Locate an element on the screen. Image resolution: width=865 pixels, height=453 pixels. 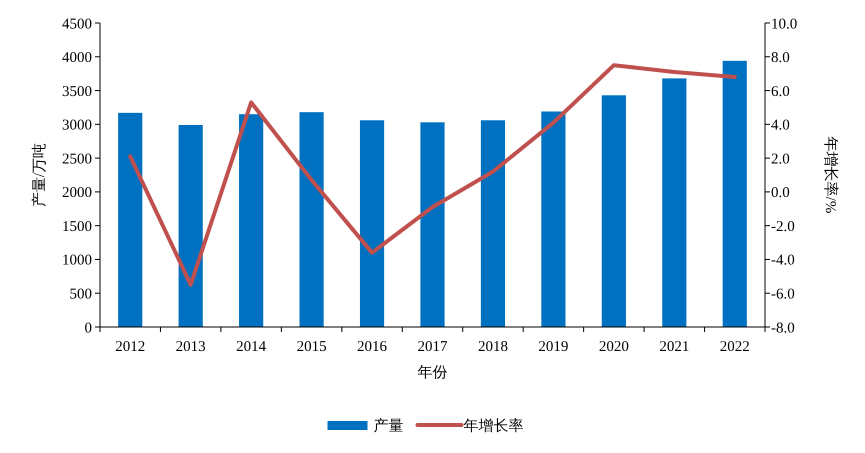
y-tick-label: 1500 is located at coordinates (77, 226).